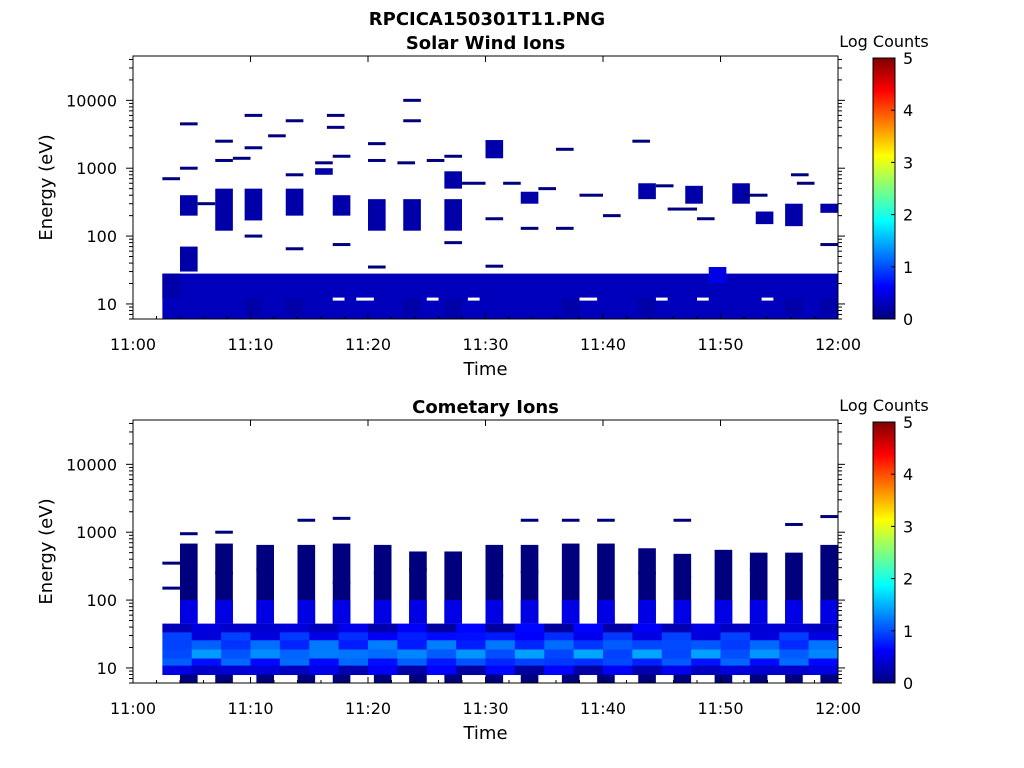  What do you see at coordinates (485, 344) in the screenshot?
I see `x-tick-label: 11:30` at bounding box center [485, 344].